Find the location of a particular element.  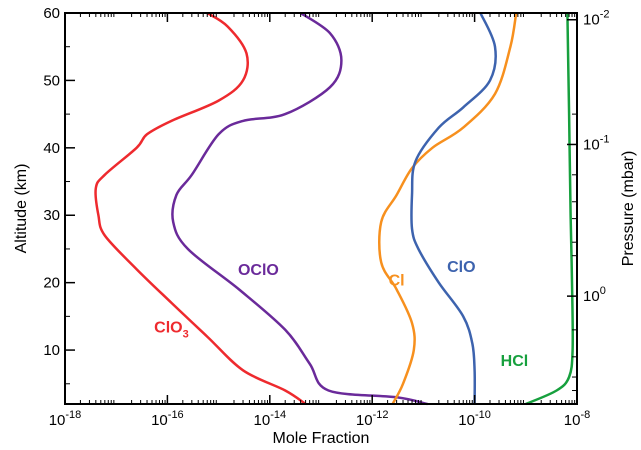

series-label-clo: ClO is located at coordinates (461, 267).